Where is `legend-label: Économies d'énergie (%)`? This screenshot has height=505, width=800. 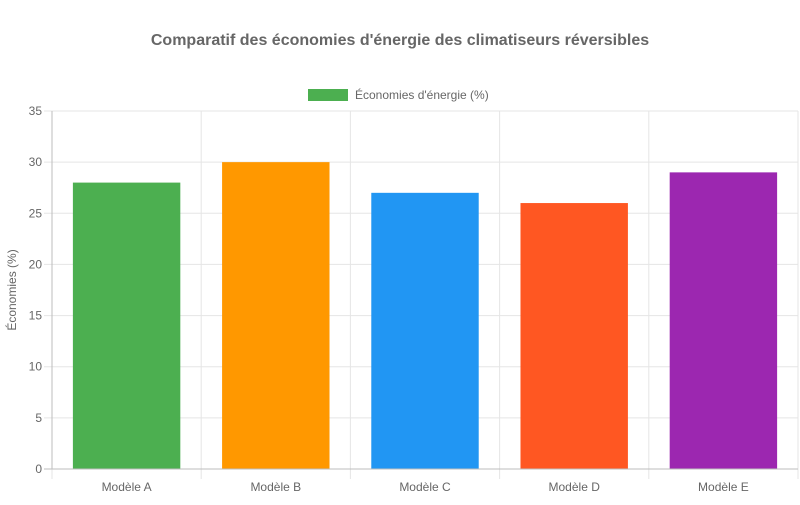
legend-label: Économies d'énergie (%) is located at coordinates (422, 94).